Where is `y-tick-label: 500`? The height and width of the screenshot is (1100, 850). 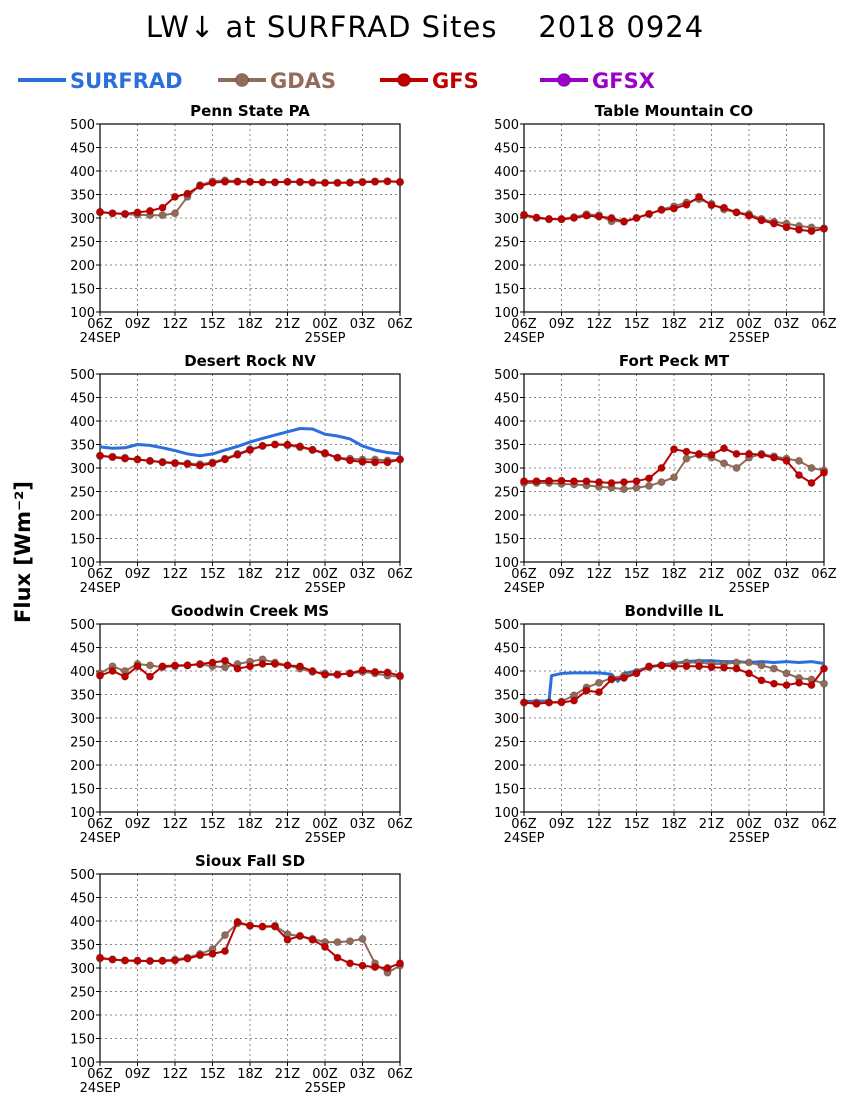
y-tick-label: 500 is located at coordinates (82, 625).